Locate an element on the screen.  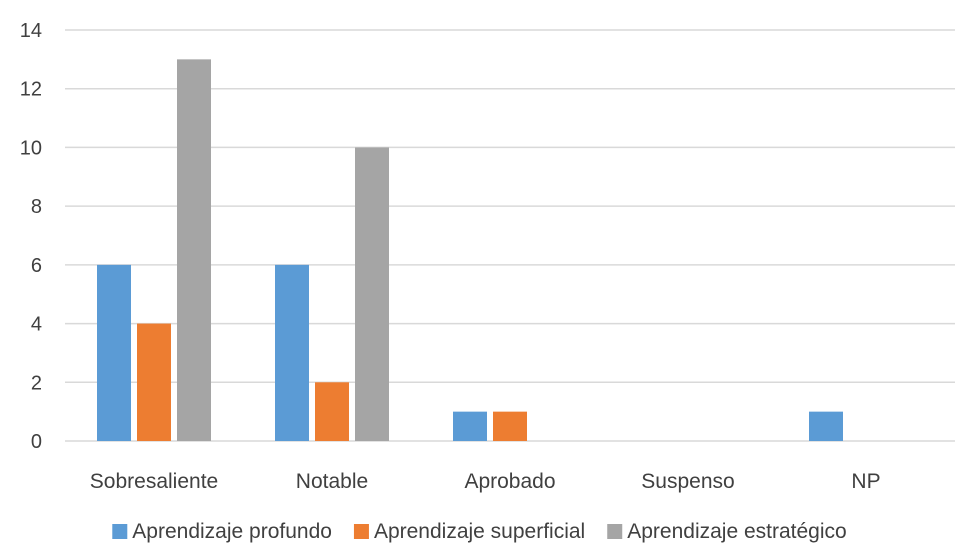
legend-item: Aprendizaje superficial is located at coordinates (469, 531).